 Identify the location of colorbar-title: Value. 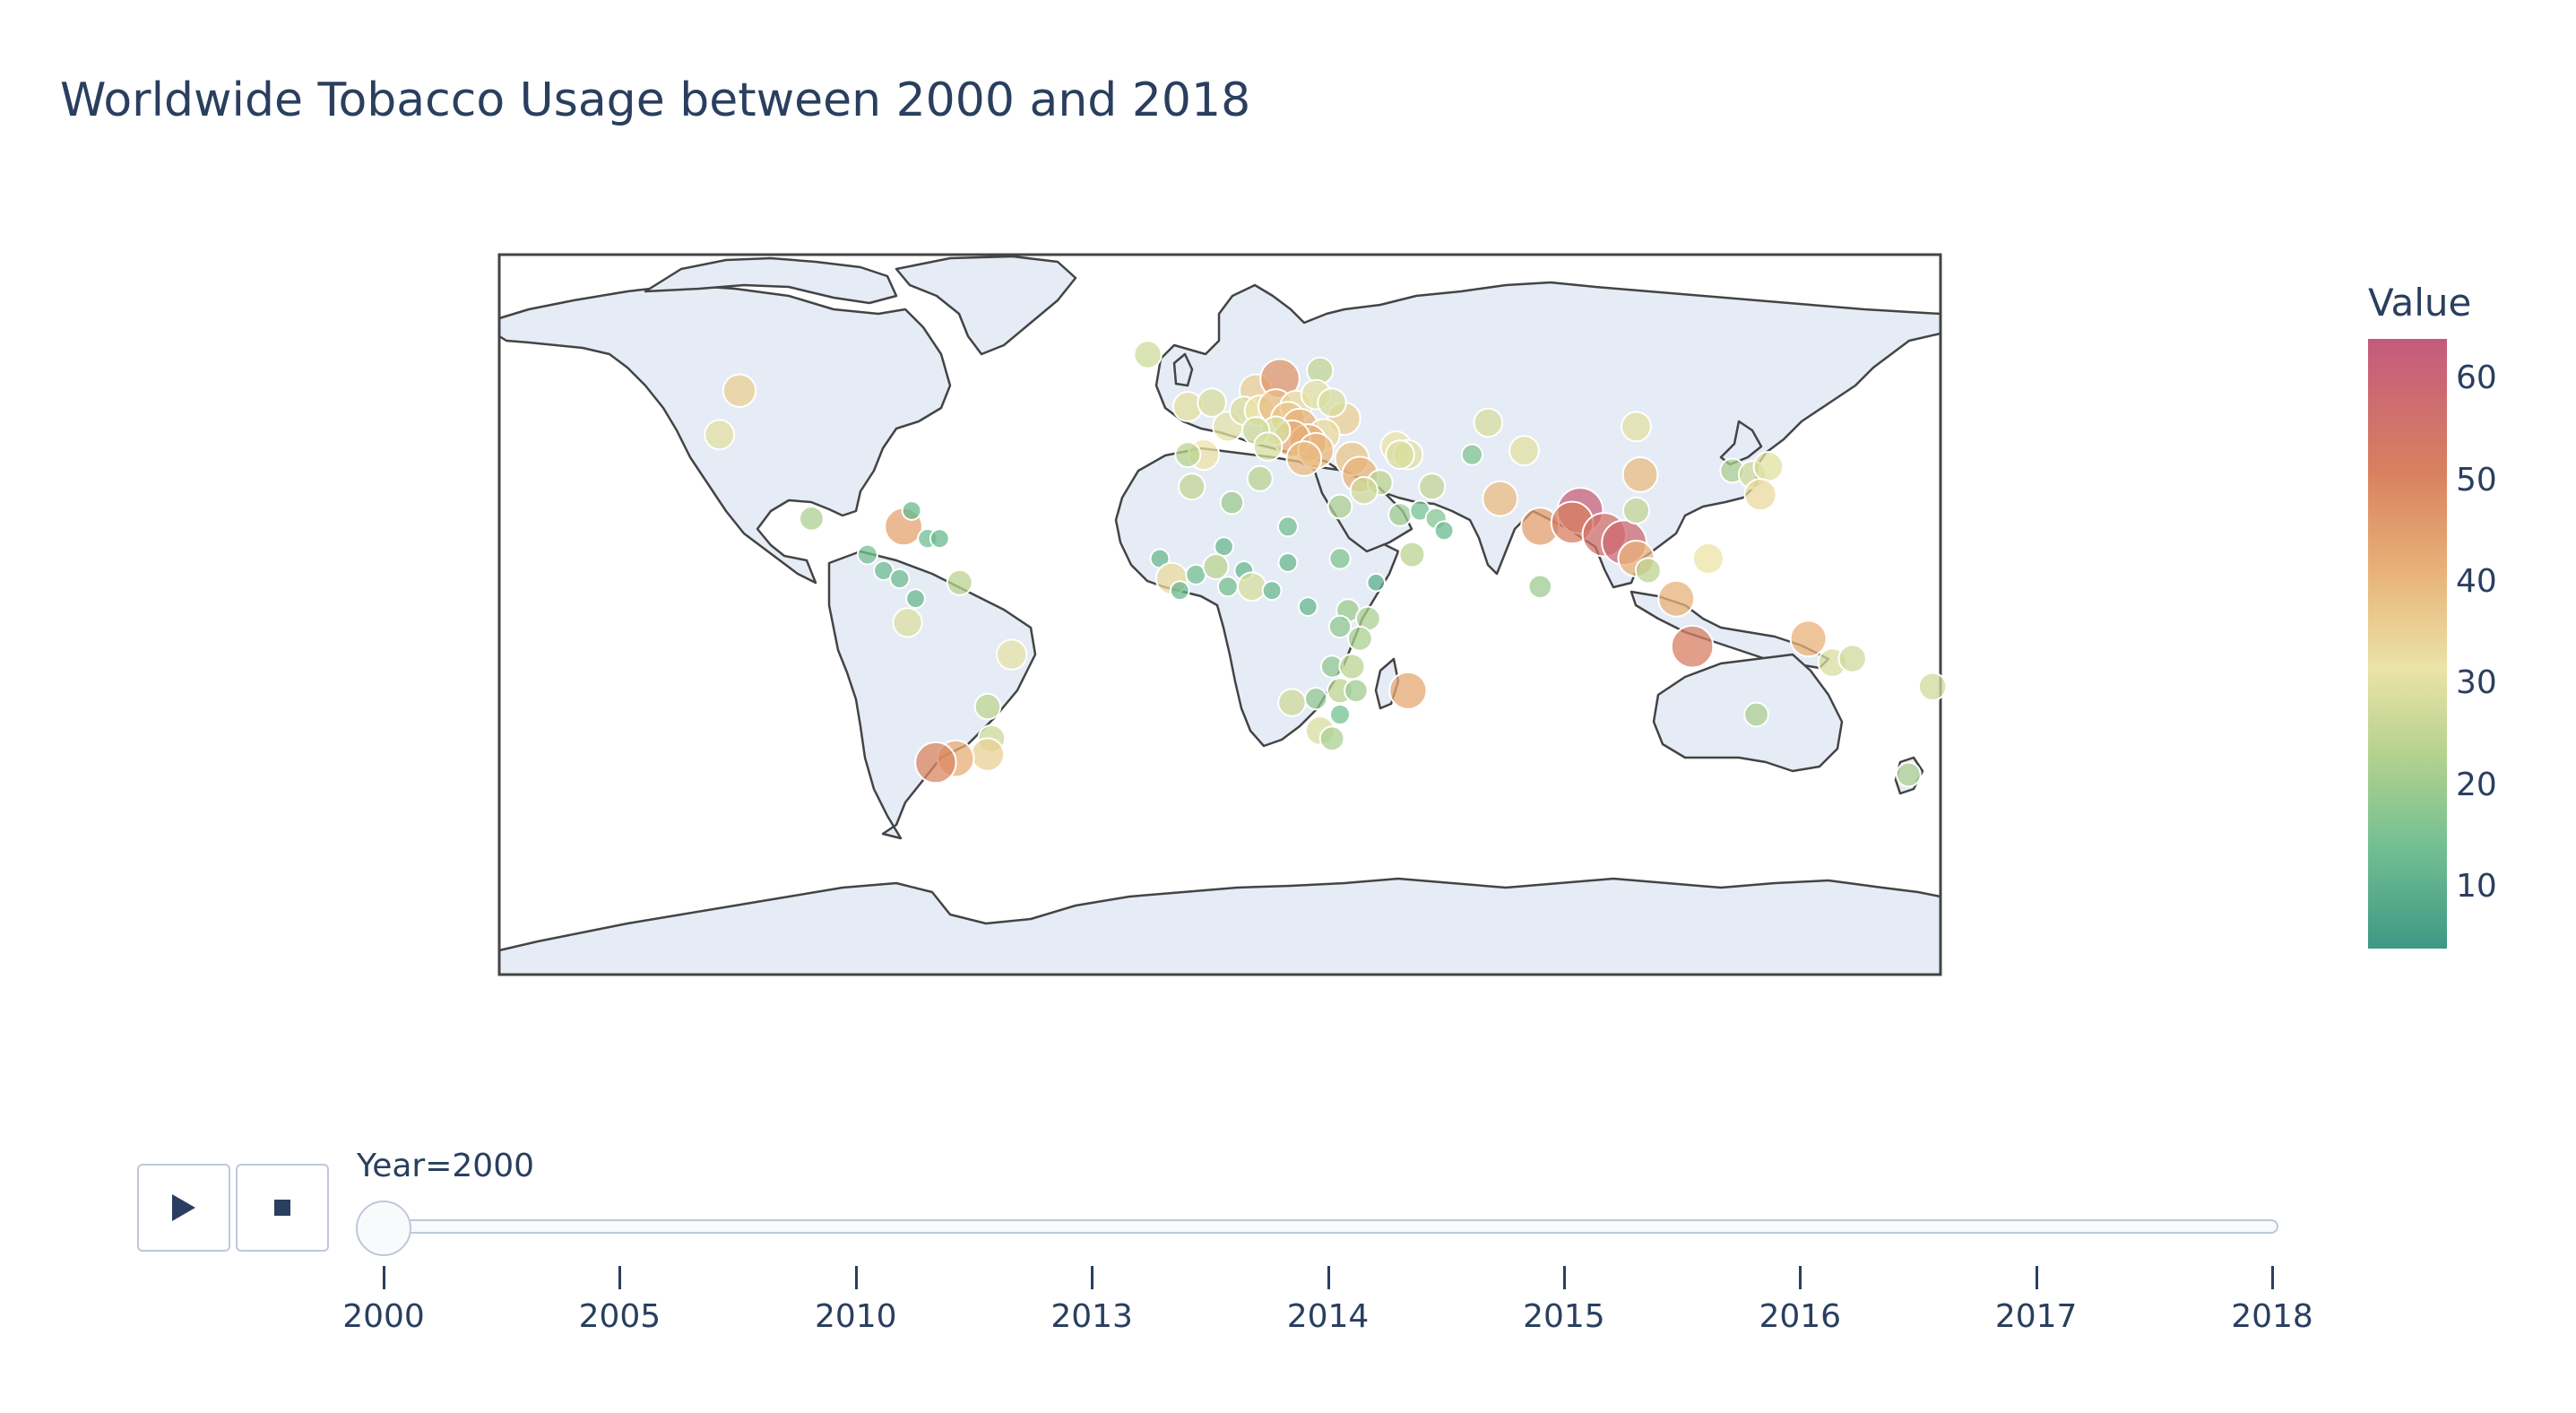
(2420, 303).